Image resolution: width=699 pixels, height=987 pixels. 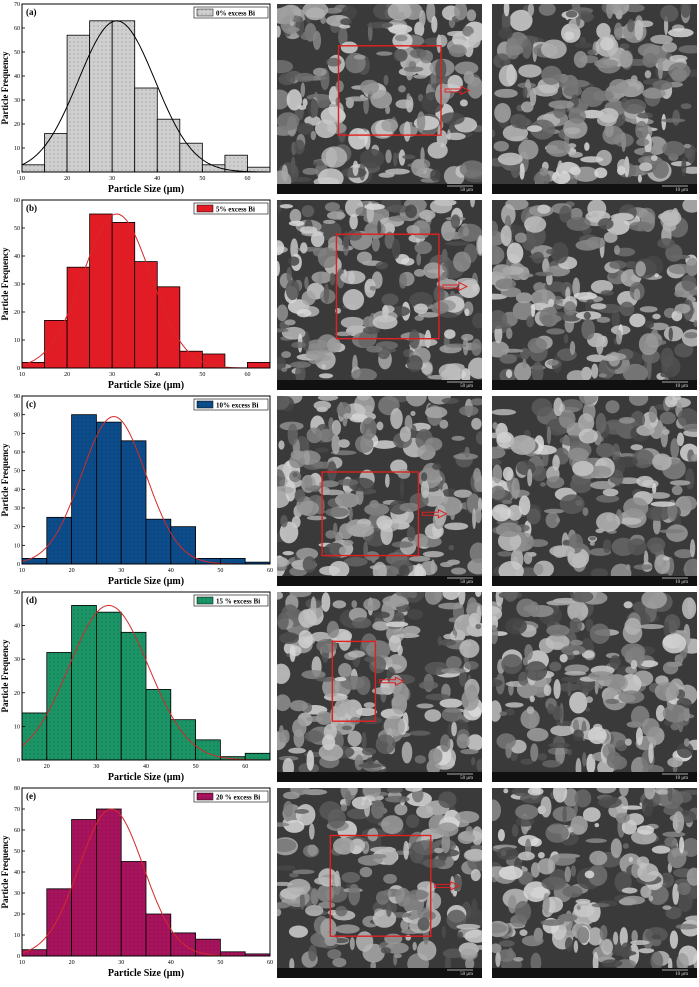 What do you see at coordinates (594, 687) in the screenshot?
I see `sem-high-mag-d: 10 μm` at bounding box center [594, 687].